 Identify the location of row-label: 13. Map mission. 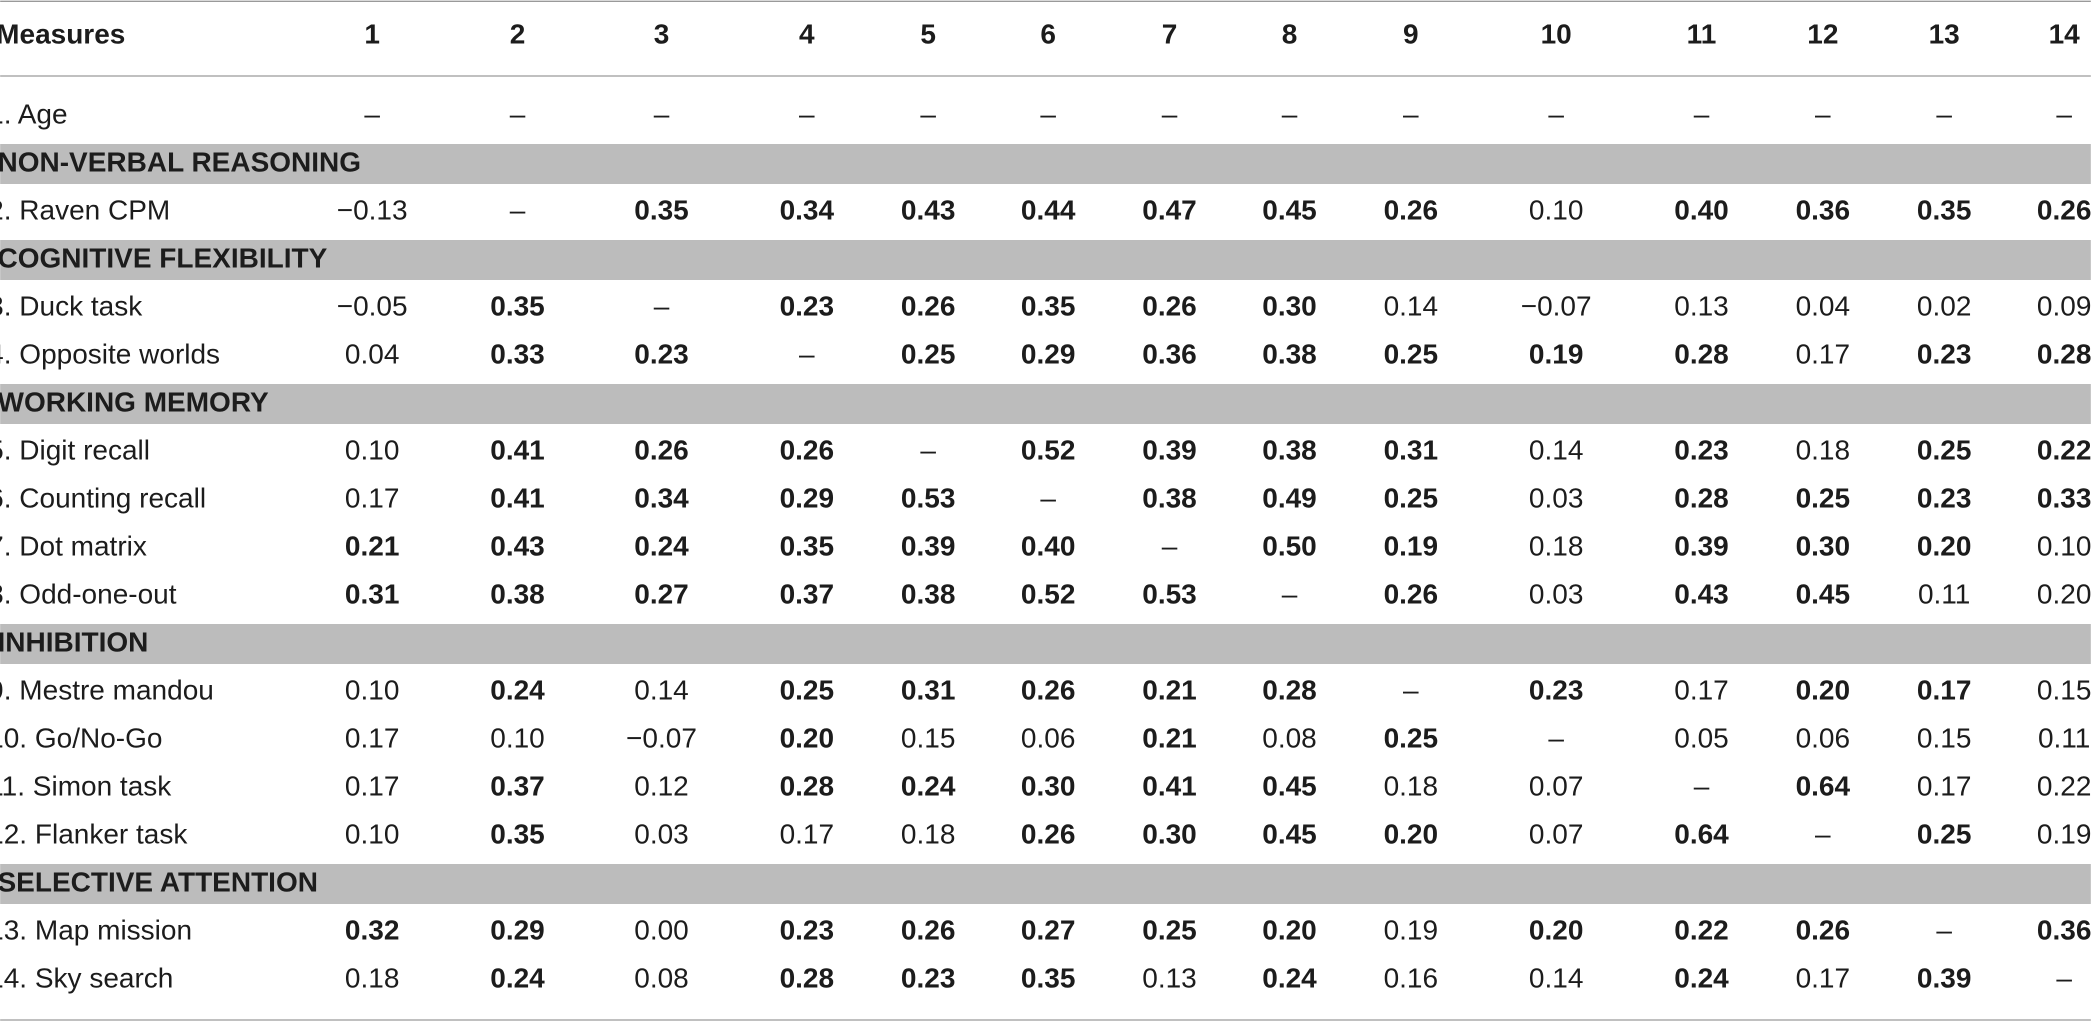
(96, 929).